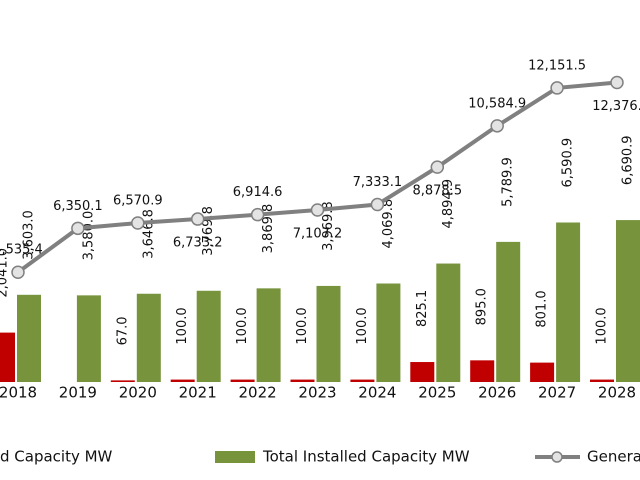  Describe the element at coordinates (557, 393) in the screenshot. I see `x-tick-label: 2027` at that location.